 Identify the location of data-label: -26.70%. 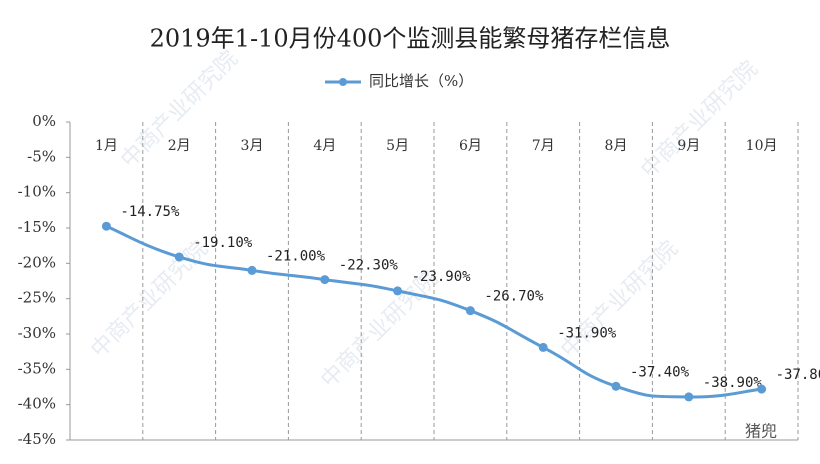
(514, 297).